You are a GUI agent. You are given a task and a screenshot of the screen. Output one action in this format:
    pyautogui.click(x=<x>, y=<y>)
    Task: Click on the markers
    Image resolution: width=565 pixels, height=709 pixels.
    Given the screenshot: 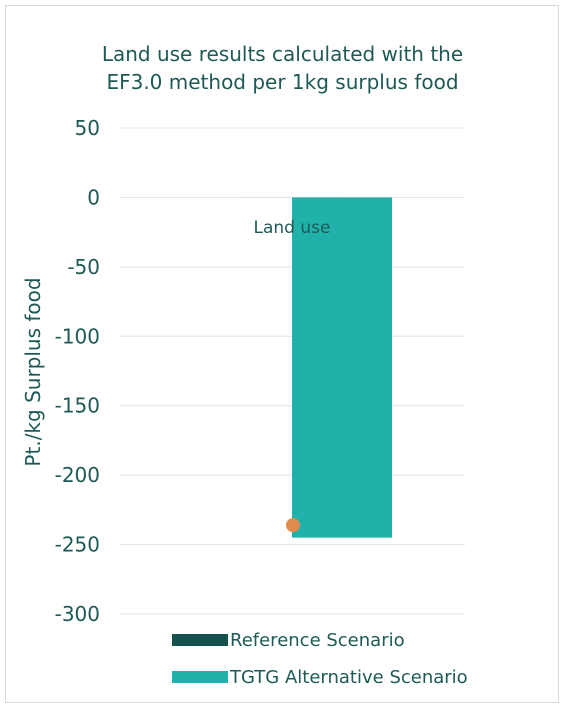 What is the action you would take?
    pyautogui.click(x=293, y=525)
    